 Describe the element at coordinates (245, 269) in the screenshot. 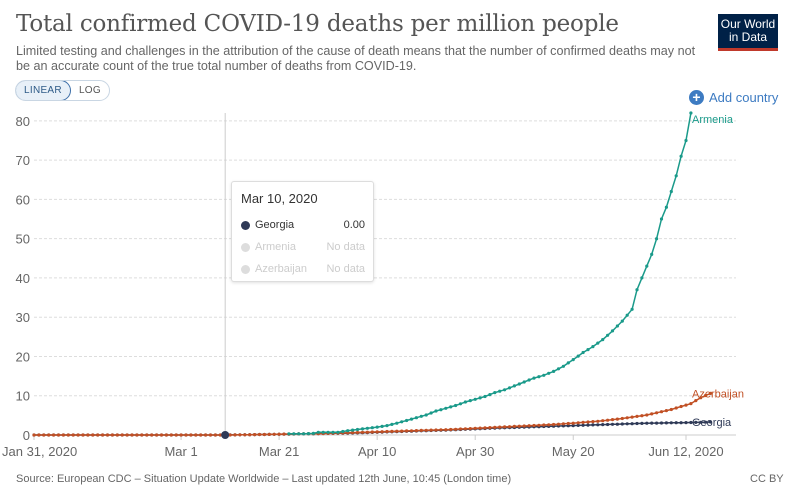

I see `tooltip-dot` at that location.